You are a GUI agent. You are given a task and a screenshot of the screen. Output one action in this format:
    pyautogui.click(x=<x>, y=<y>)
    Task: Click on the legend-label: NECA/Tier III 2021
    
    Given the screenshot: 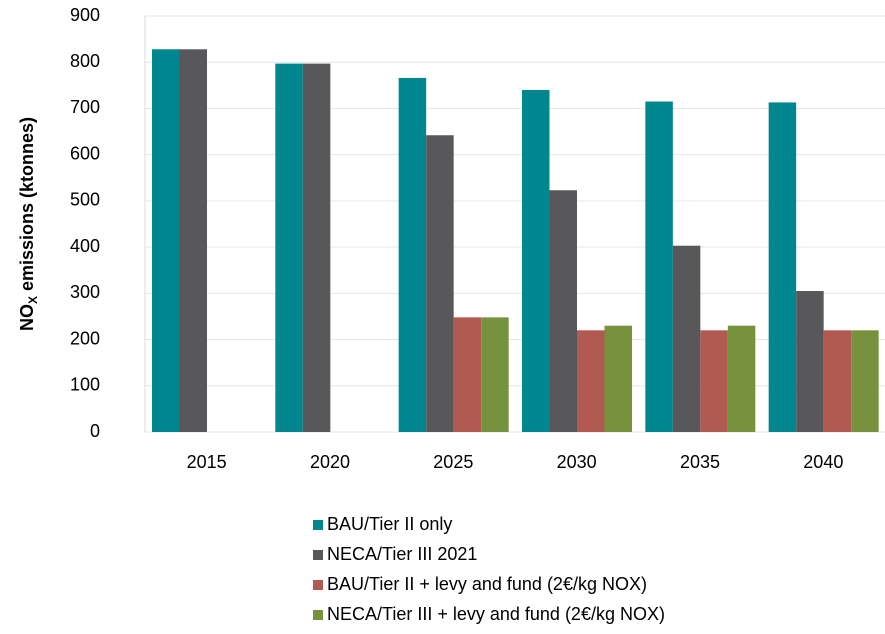 What is the action you would take?
    pyautogui.click(x=402, y=554)
    